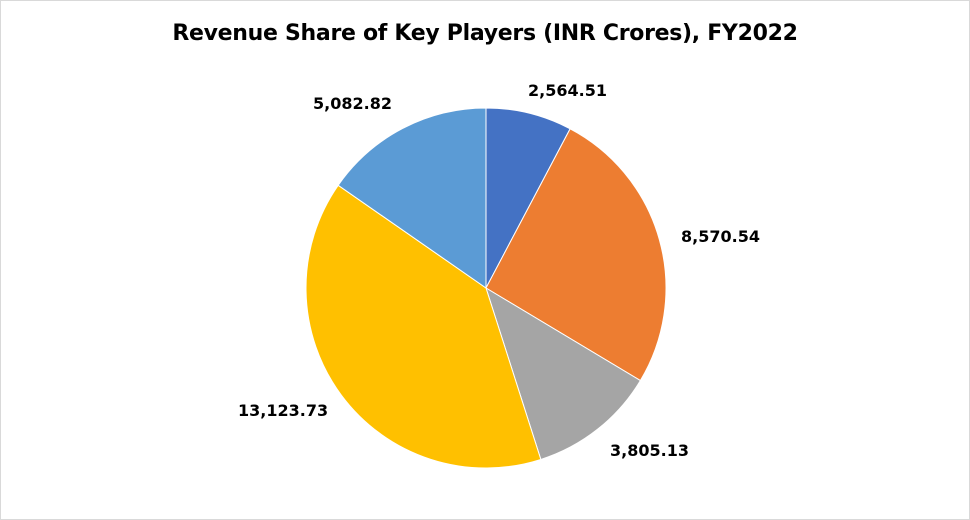 The width and height of the screenshot is (970, 520). Describe the element at coordinates (567, 90) in the screenshot. I see `data-label-slice-1: 2,564.51` at that location.